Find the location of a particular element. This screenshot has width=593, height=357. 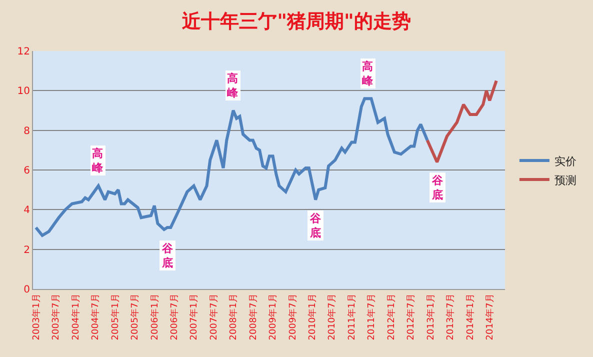

x-tick-label: 2012年1月 is located at coordinates (392, 317).